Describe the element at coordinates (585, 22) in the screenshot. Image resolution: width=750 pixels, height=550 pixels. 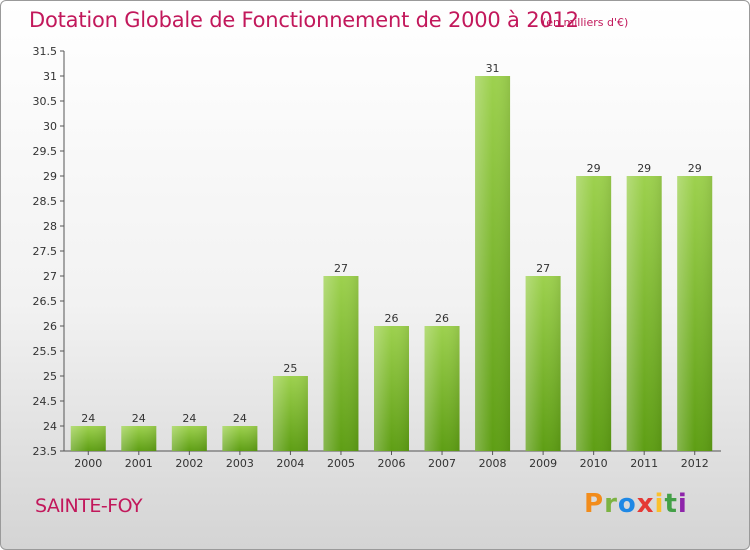
I see `chart-subtitle: (en milliers d'€)` at that location.